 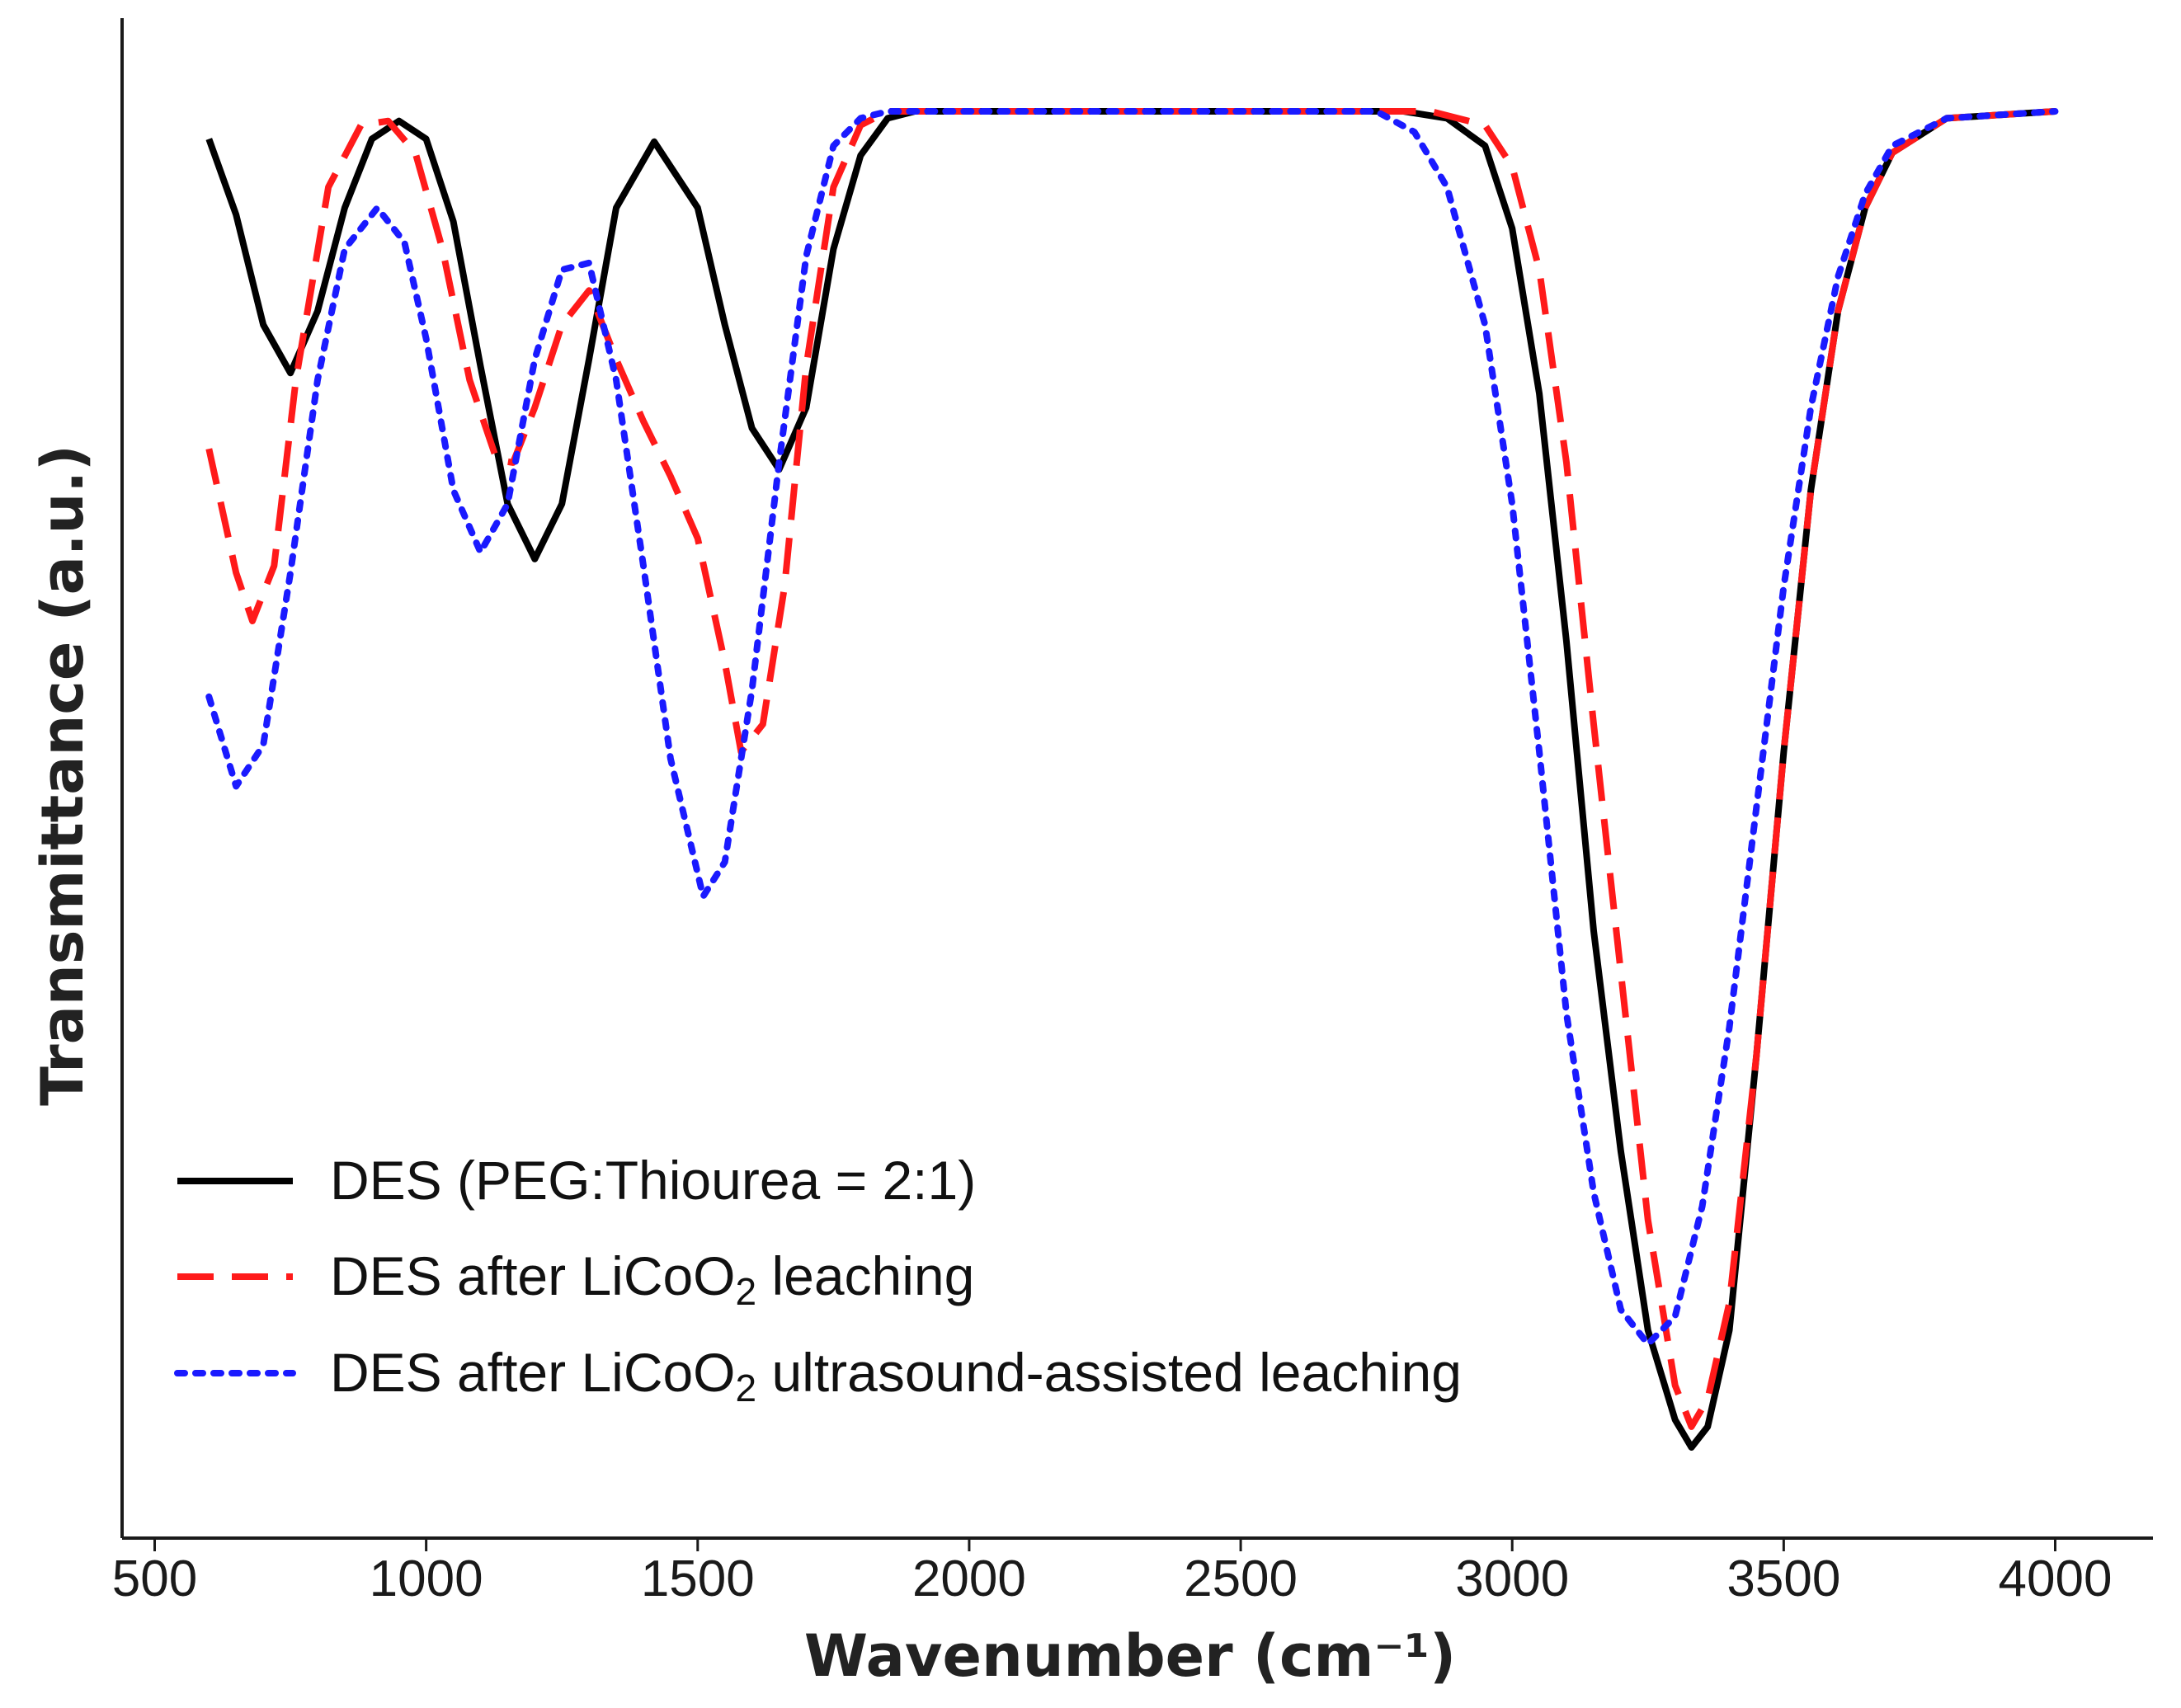 I want to click on x-tick-label: 1000, so click(x=426, y=1578).